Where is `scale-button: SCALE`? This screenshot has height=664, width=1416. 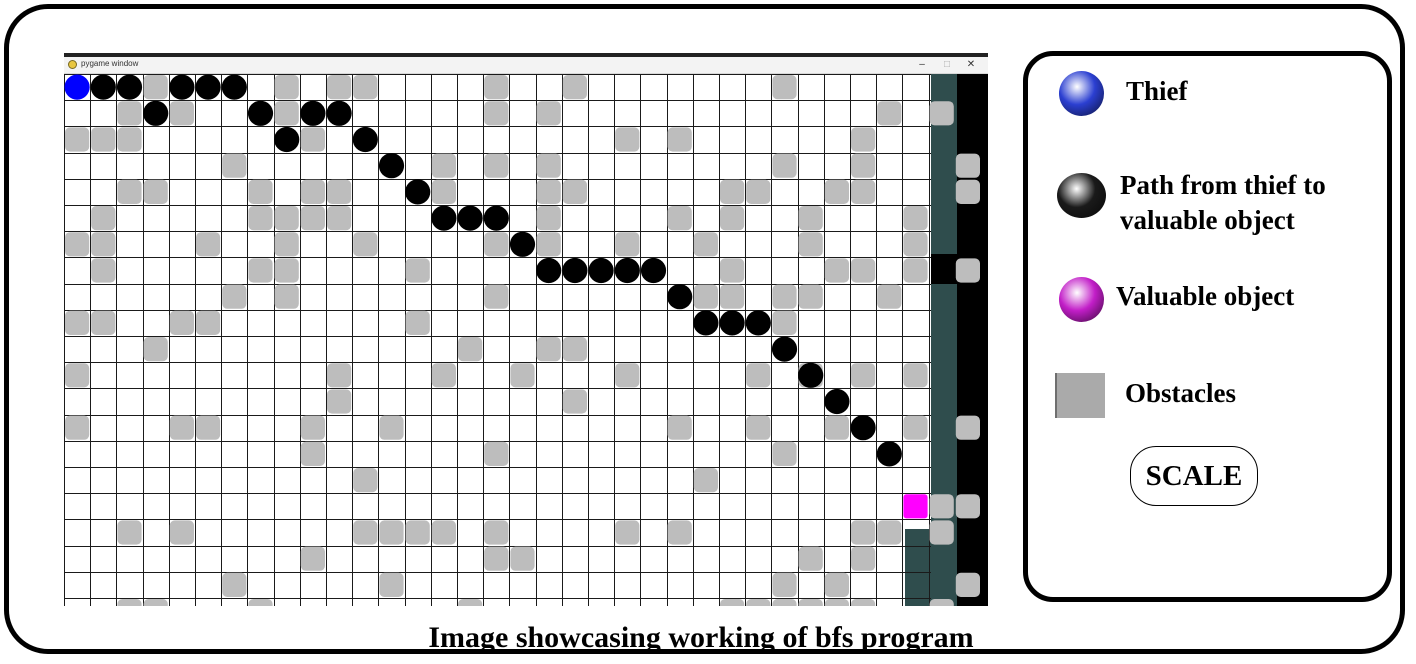
scale-button: SCALE is located at coordinates (1194, 476).